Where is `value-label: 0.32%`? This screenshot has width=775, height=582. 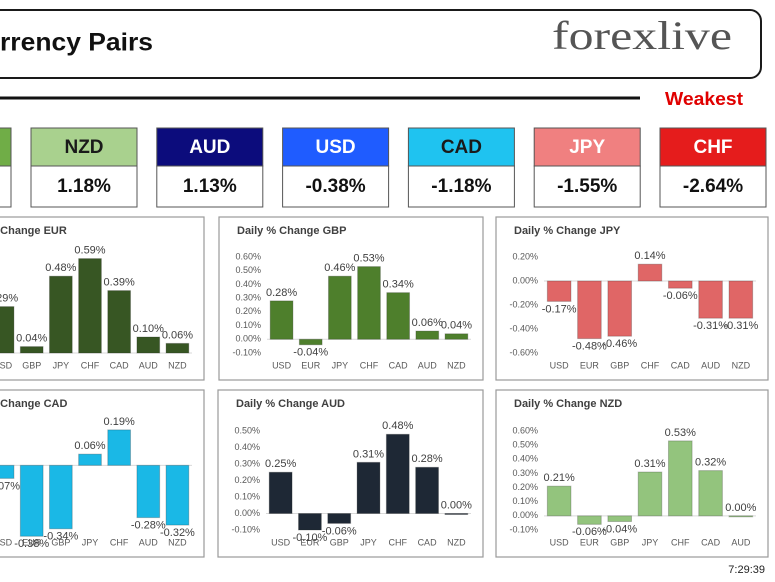 value-label: 0.32% is located at coordinates (710, 463).